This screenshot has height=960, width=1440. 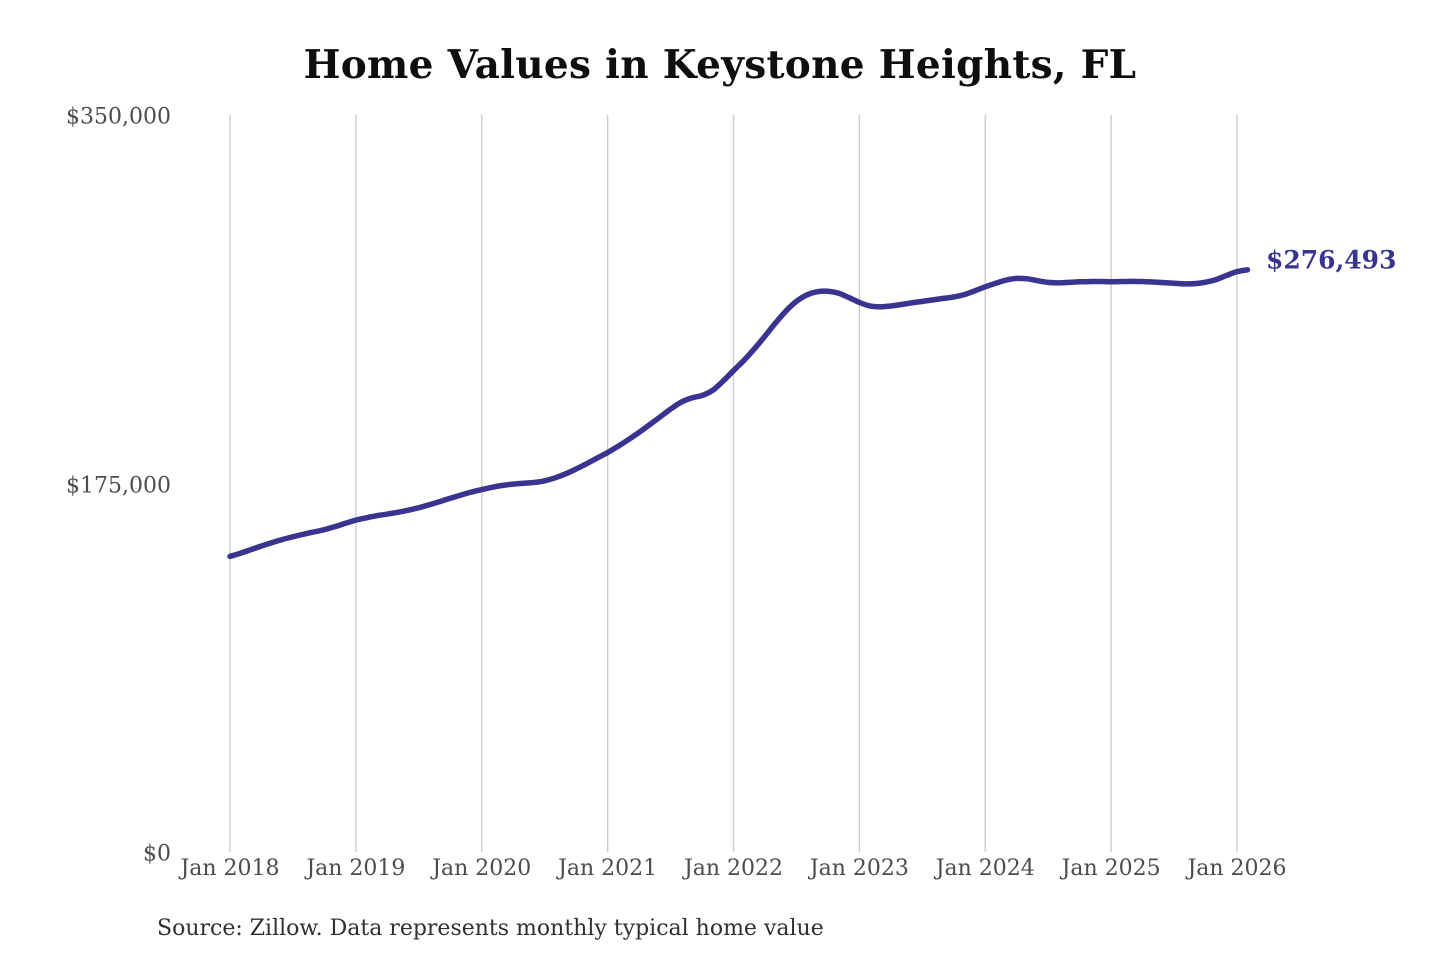 What do you see at coordinates (985, 868) in the screenshot?
I see `x-tick-label: Jan 2024` at bounding box center [985, 868].